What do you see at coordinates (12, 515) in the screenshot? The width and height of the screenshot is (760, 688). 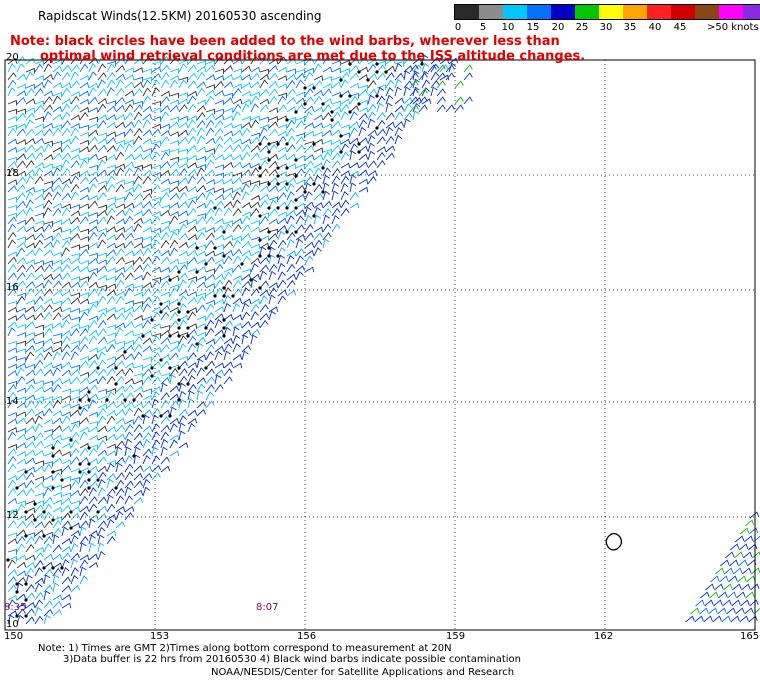 I see `lat-label-12: 12` at bounding box center [12, 515].